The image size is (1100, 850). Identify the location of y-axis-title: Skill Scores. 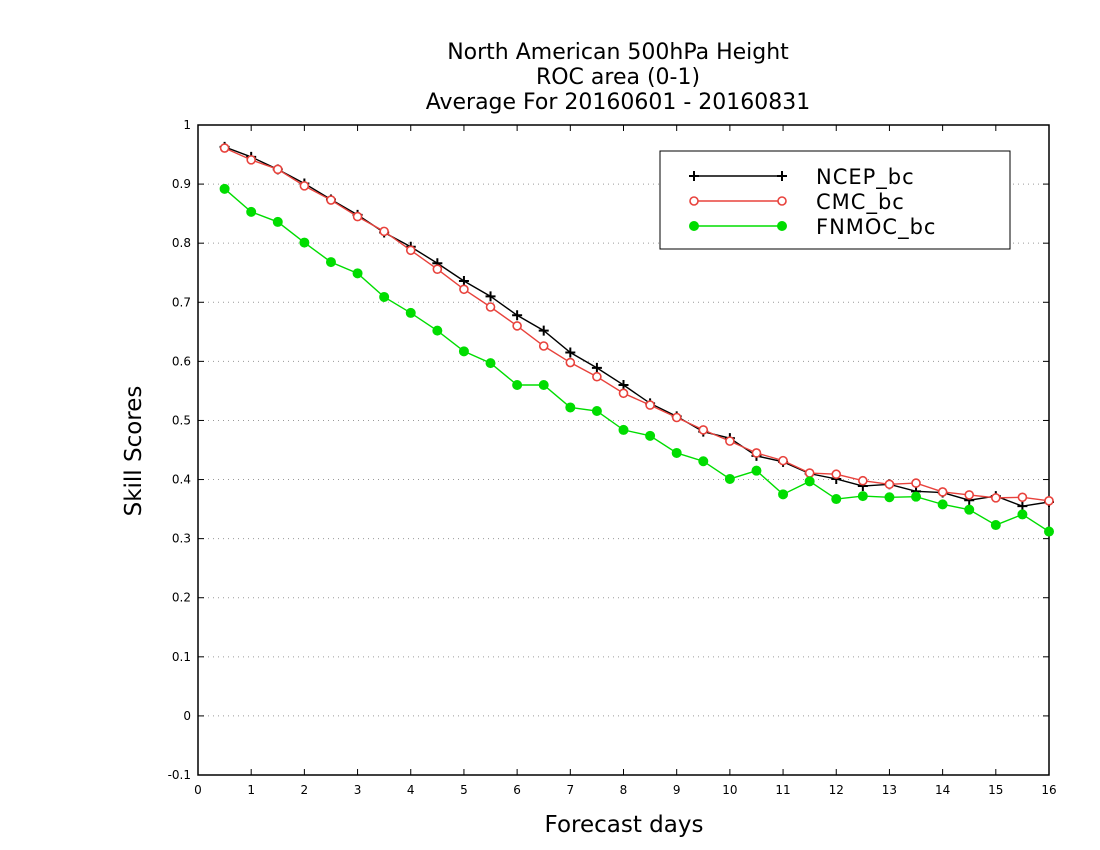
(134, 451).